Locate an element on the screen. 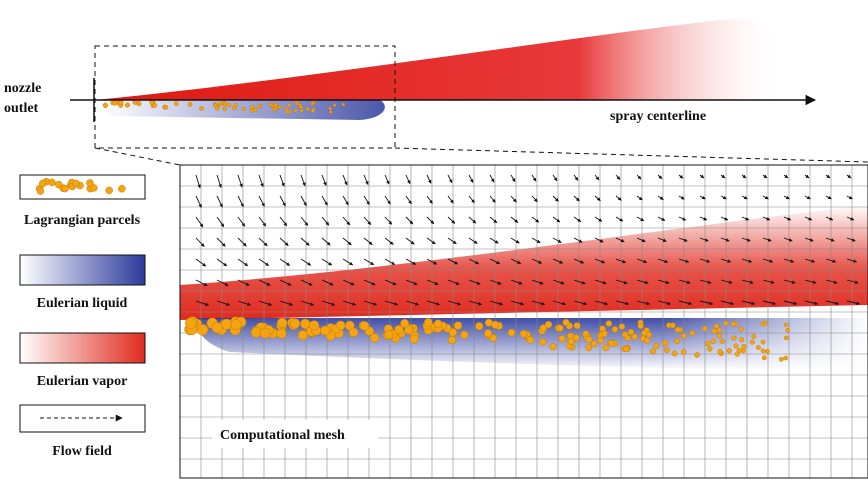  legend-label: Lagrangian parcels is located at coordinates (82, 220).